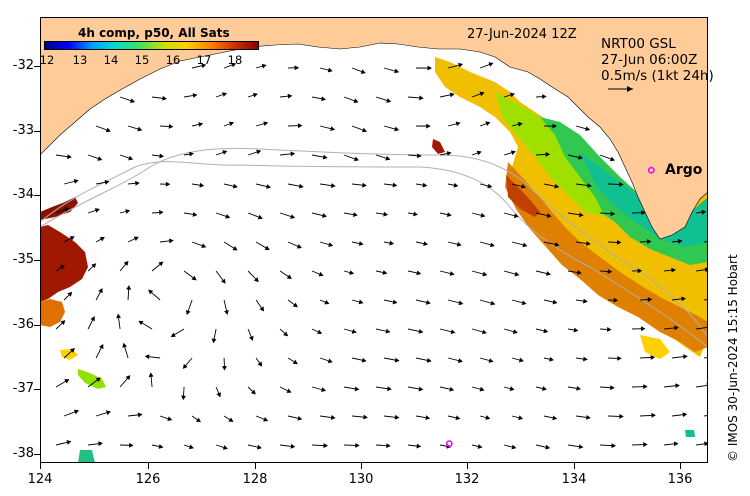  Describe the element at coordinates (111, 60) in the screenshot. I see `colorbar-tick-14: 14` at that location.